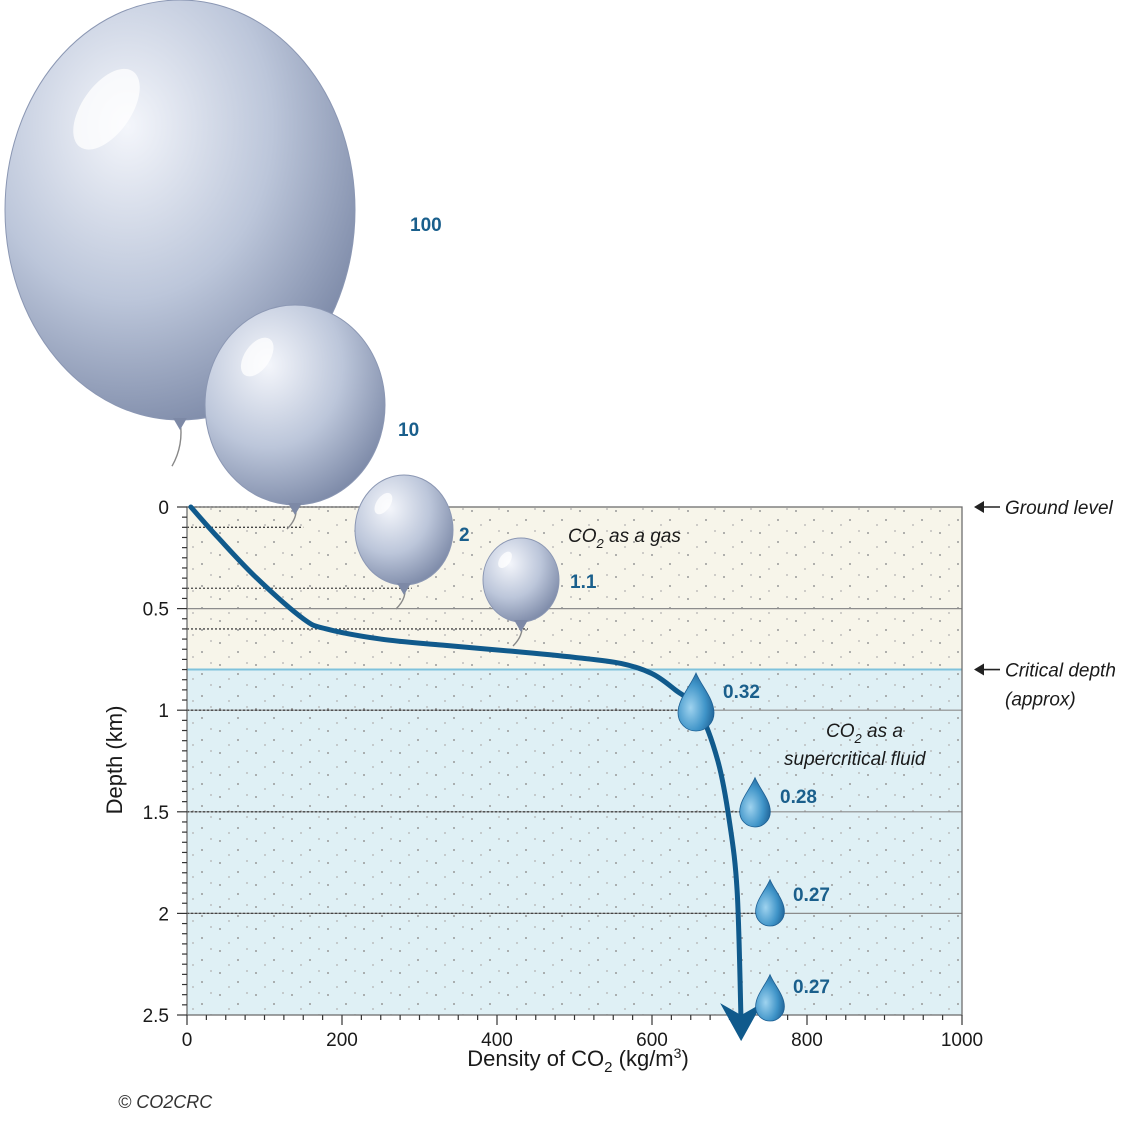  What do you see at coordinates (163, 914) in the screenshot?
I see `y-tick-label: 2` at bounding box center [163, 914].